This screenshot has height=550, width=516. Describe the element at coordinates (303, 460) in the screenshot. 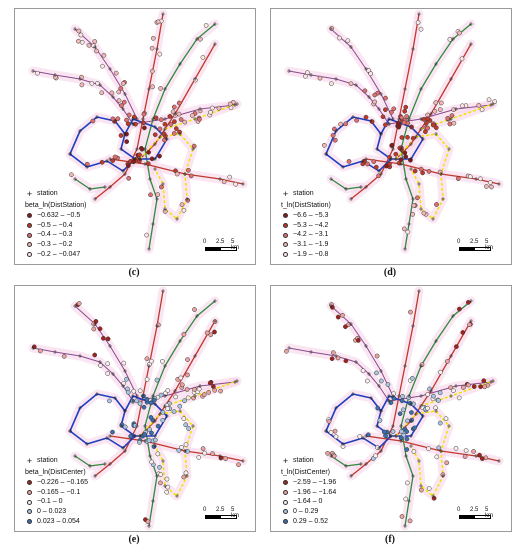

I see `legend-station-label: station` at that location.